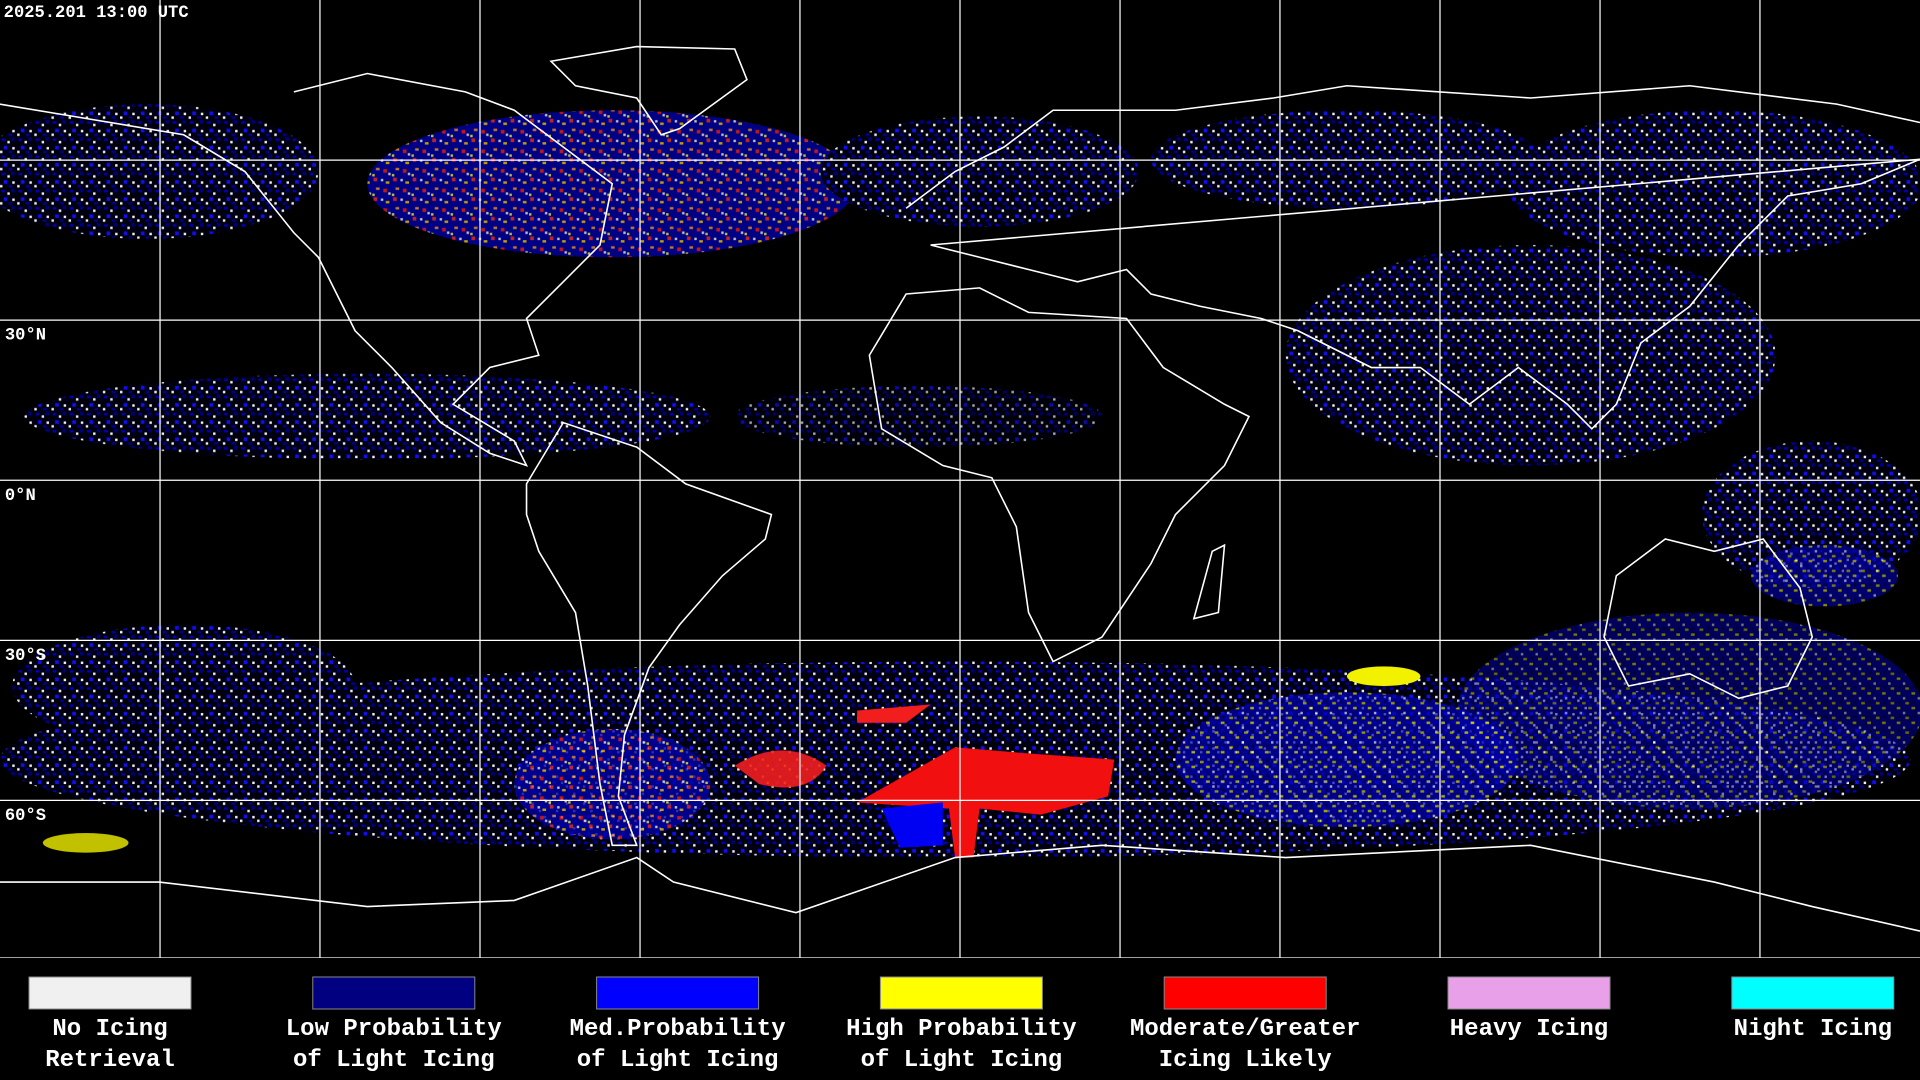  What do you see at coordinates (110, 1060) in the screenshot?
I see `legend-label: Retrieval` at bounding box center [110, 1060].